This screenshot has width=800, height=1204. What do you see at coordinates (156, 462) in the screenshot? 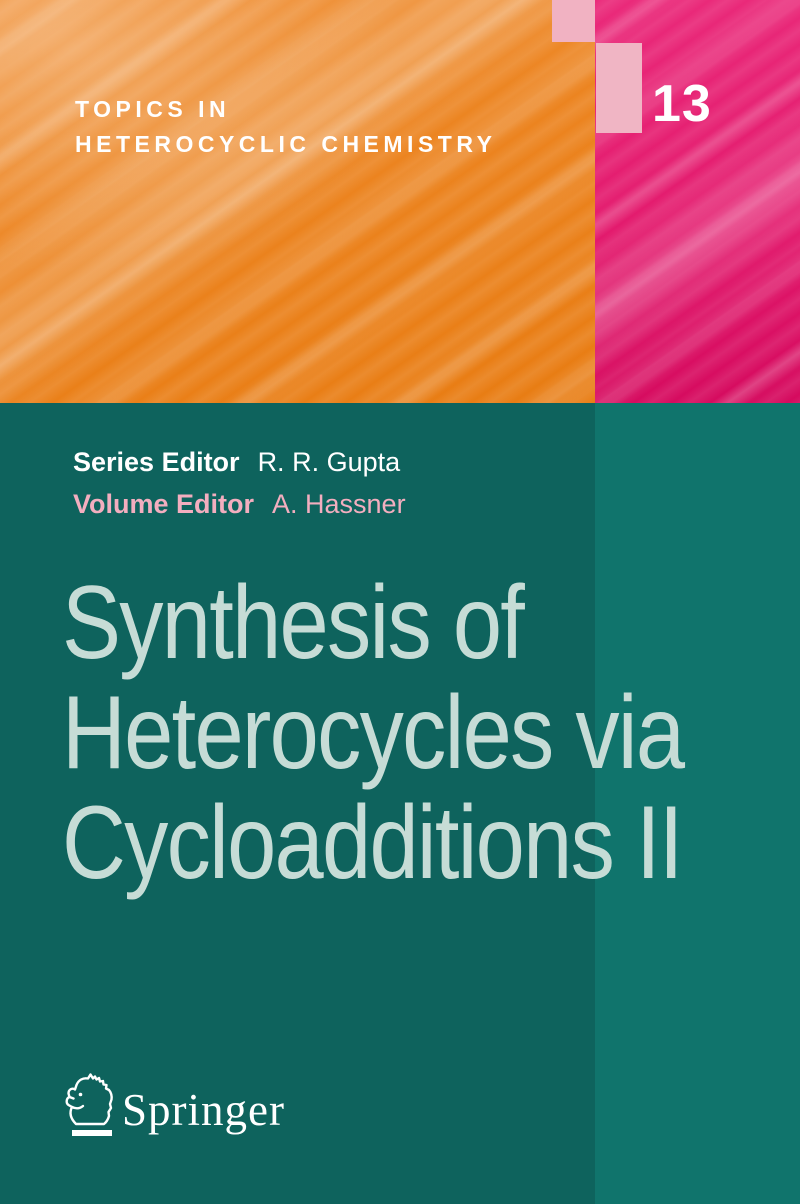
I see `series-editor-label: Series Editor` at bounding box center [156, 462].